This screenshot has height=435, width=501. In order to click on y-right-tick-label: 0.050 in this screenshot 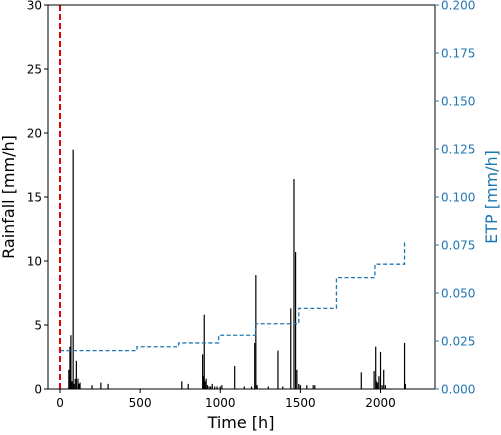, I will do `click(458, 294)`.